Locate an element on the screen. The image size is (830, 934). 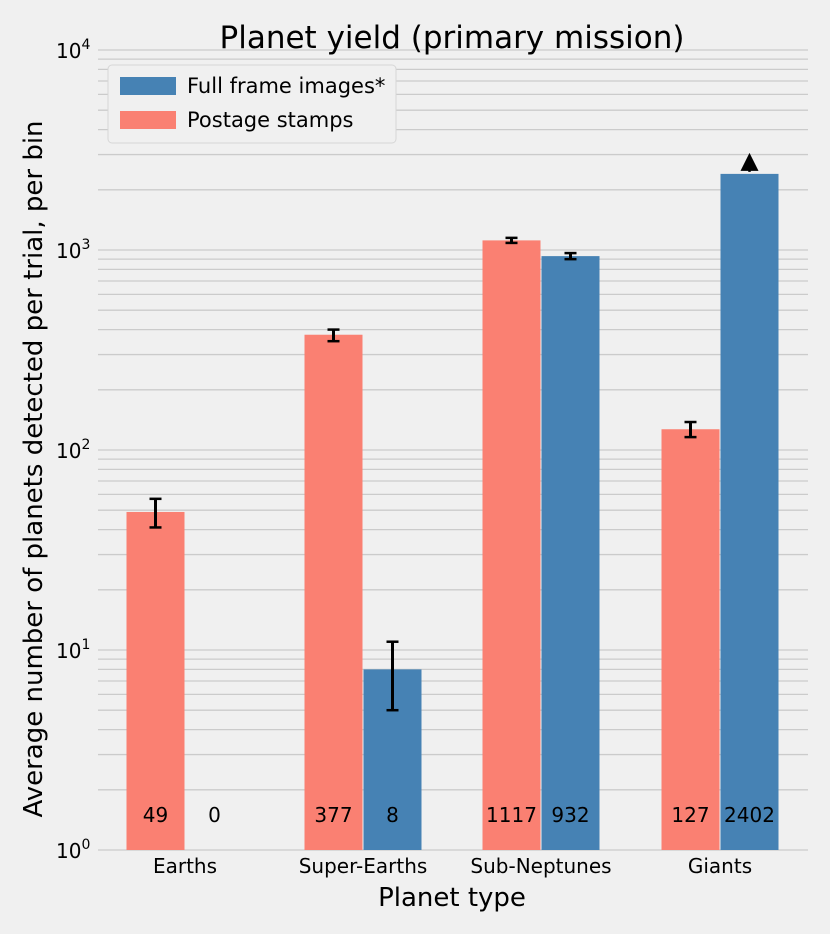
y-tick-label: 10⁰ is located at coordinates (73, 850).